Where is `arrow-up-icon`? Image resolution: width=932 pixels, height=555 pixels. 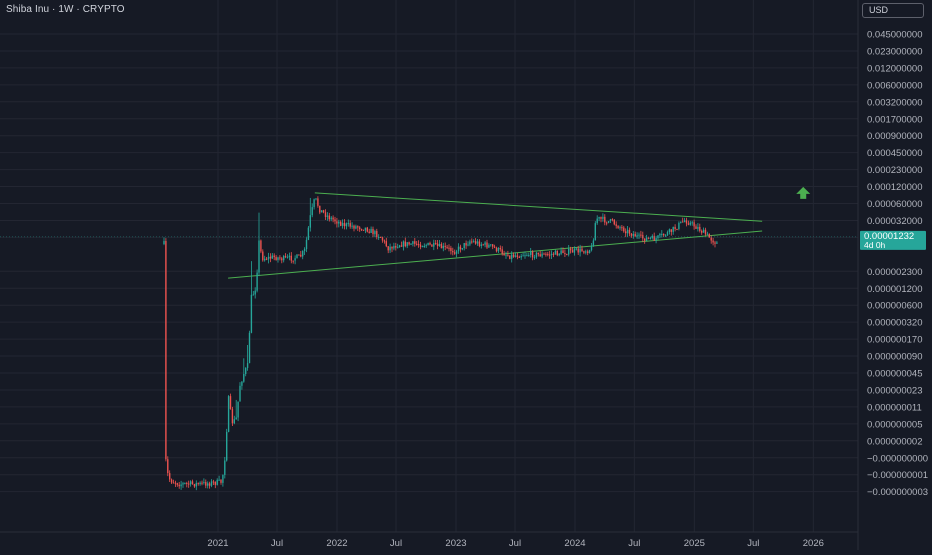 arrow-up-icon is located at coordinates (803, 192).